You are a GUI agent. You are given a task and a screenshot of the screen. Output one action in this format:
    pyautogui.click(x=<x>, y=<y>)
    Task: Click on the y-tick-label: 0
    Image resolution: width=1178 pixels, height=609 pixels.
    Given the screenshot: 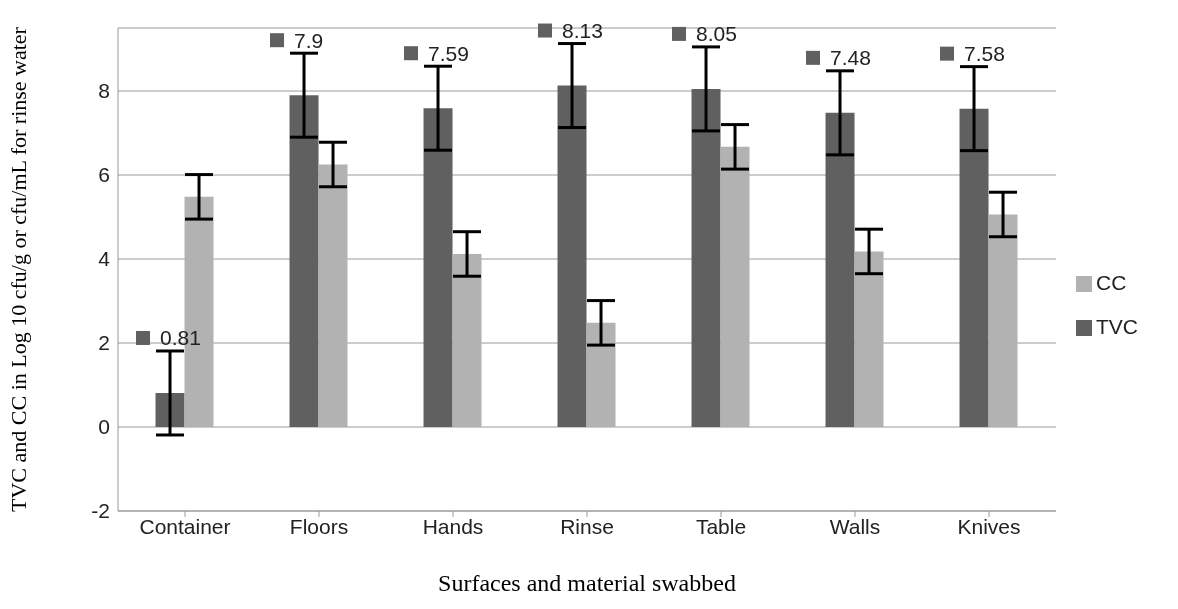 What is the action you would take?
    pyautogui.click(x=104, y=427)
    